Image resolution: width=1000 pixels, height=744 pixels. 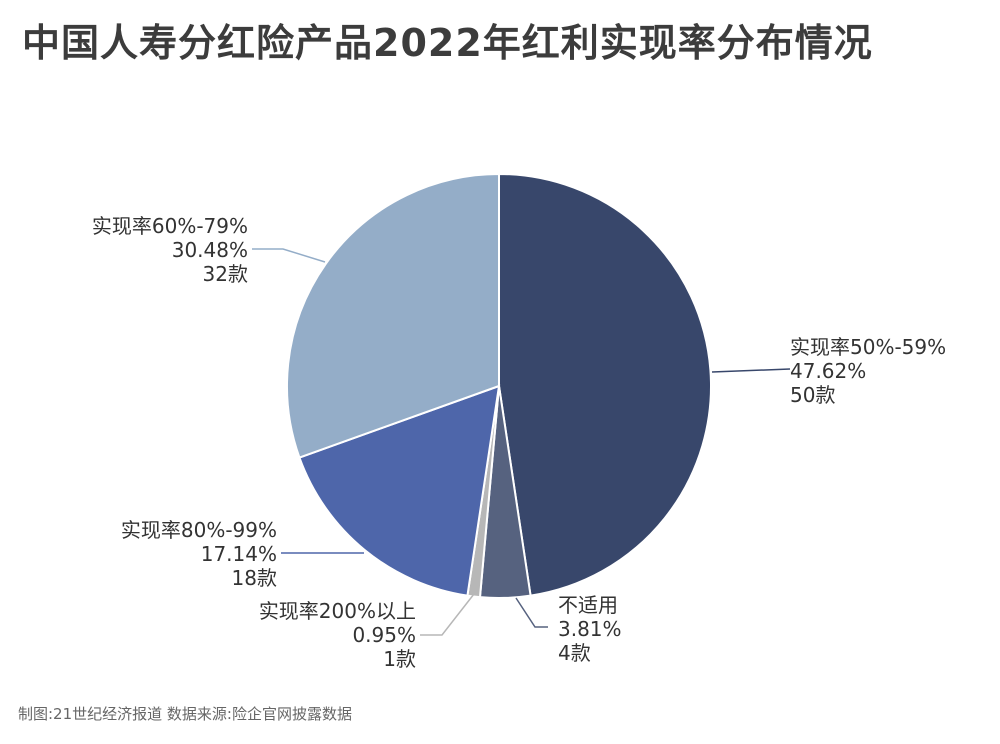 What do you see at coordinates (384, 635) in the screenshot?
I see `slice-label-percent-2: 0.95%` at bounding box center [384, 635].